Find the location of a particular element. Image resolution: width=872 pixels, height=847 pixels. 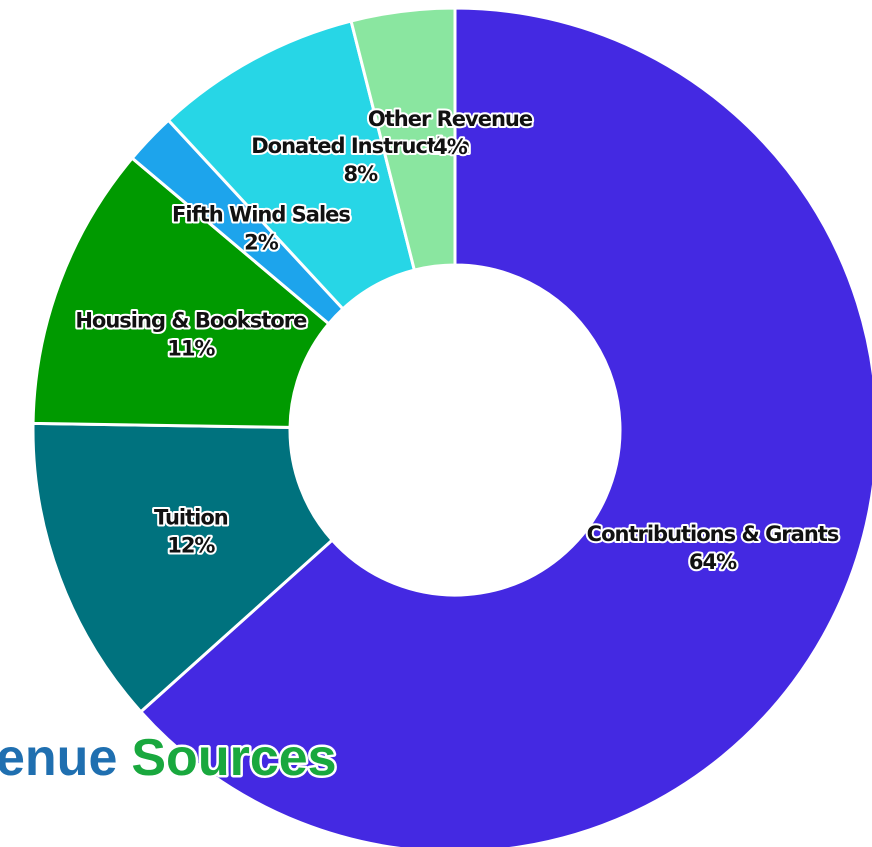

title: enue Sources is located at coordinates (169, 758).